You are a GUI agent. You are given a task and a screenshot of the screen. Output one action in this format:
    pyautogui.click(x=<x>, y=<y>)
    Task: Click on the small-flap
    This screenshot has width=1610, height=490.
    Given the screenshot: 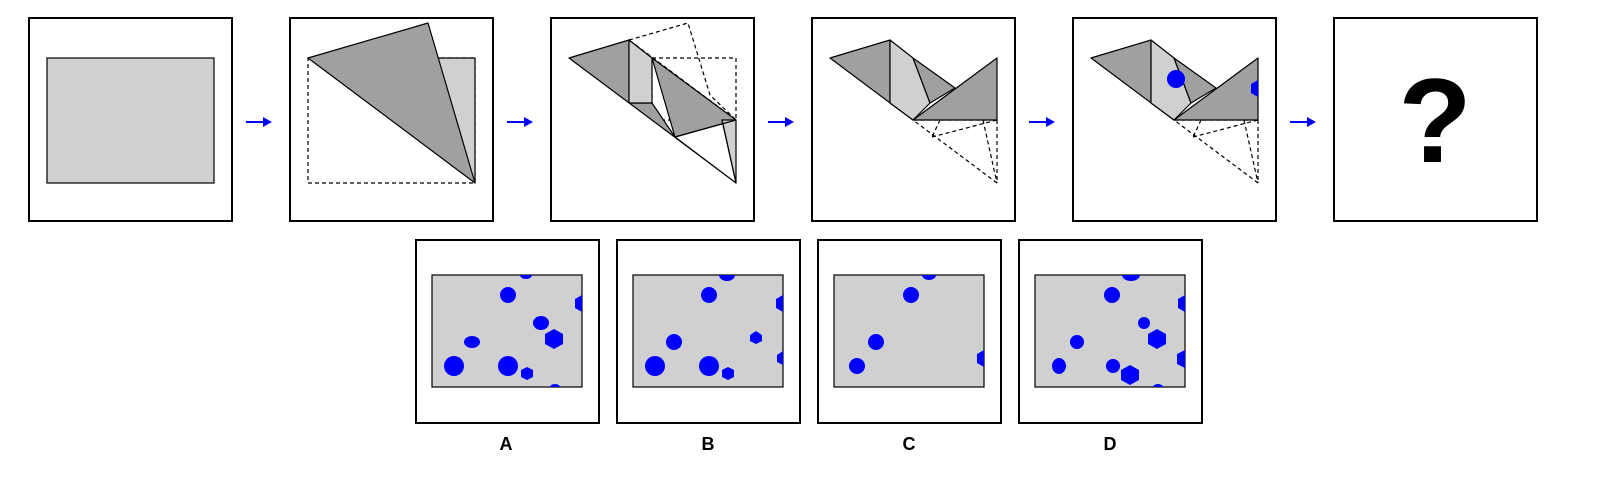 What is the action you would take?
    pyautogui.click(x=934, y=80)
    